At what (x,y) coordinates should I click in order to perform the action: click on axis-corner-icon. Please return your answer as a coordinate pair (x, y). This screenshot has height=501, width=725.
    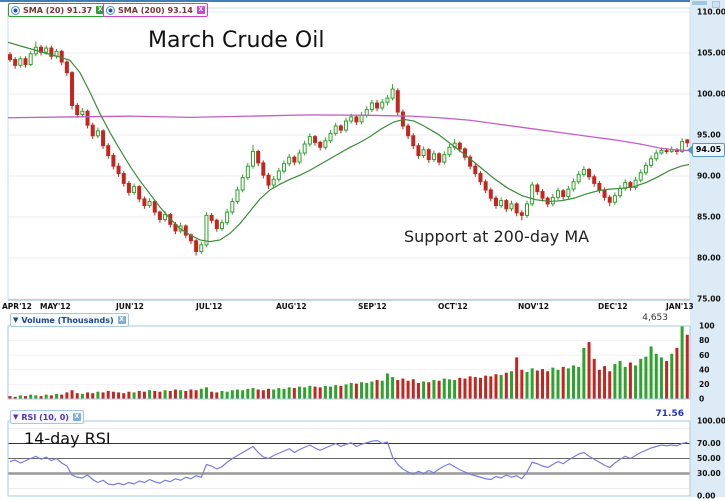
    Looking at the image, I should click on (716, 4).